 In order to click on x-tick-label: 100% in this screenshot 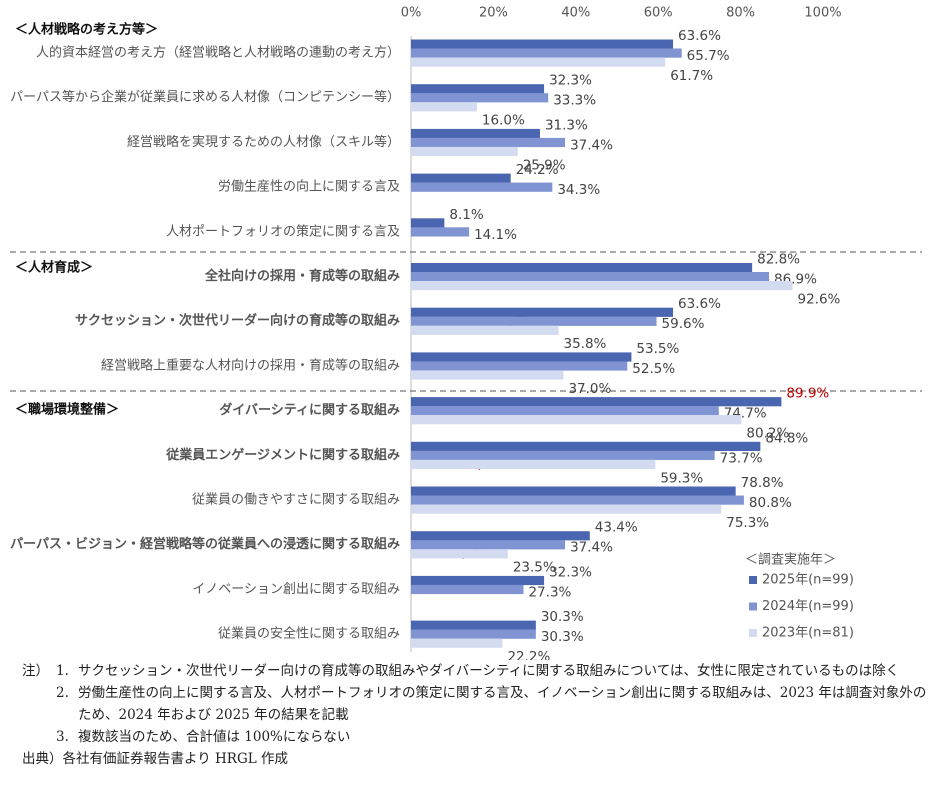, I will do `click(822, 13)`.